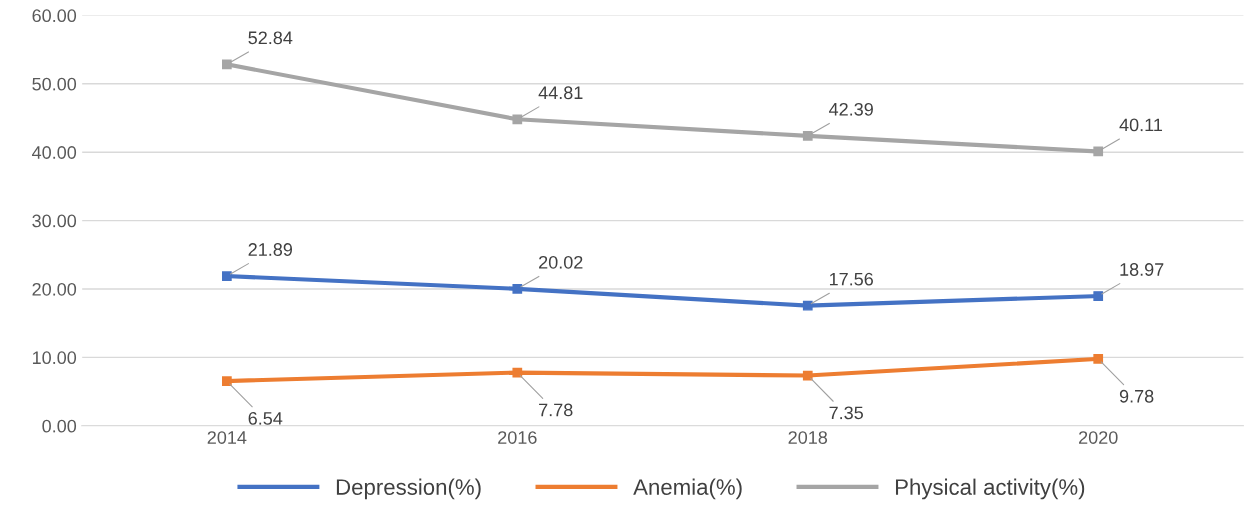  What do you see at coordinates (1141, 125) in the screenshot?
I see `data-label: 40.11` at bounding box center [1141, 125].